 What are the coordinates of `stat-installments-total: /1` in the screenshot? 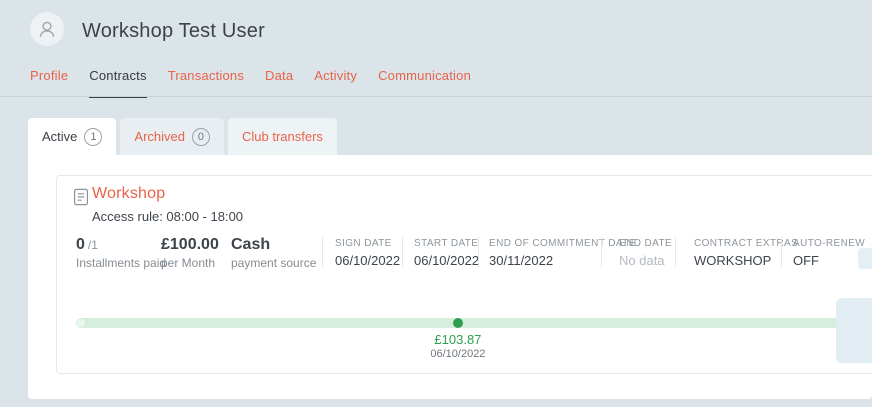 It's located at (92, 245).